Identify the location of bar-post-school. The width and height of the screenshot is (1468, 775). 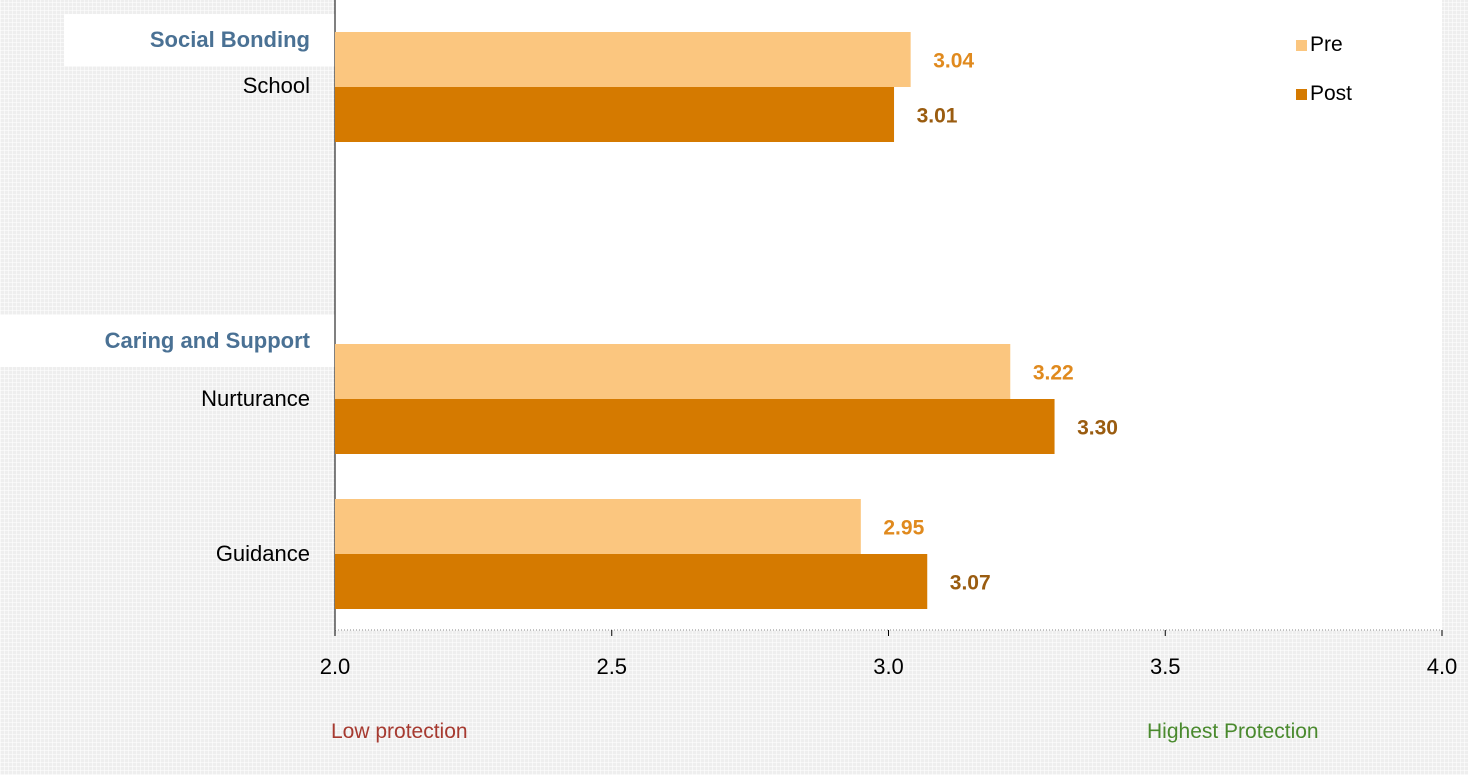
(615, 114).